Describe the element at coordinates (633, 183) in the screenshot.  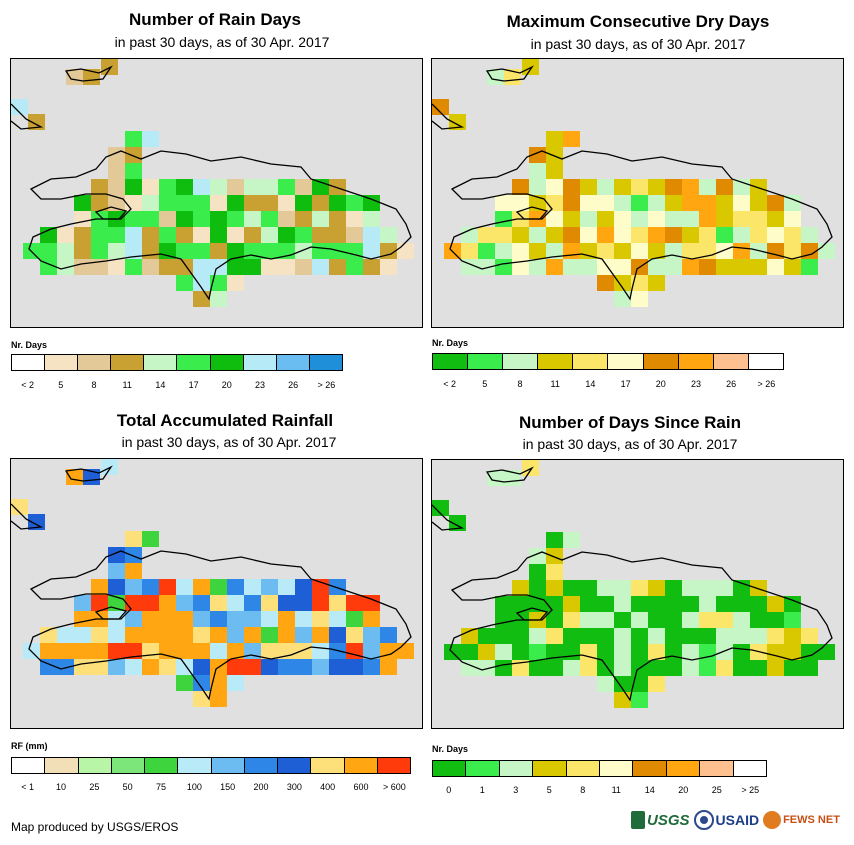
I see `map-grid-dry-days` at that location.